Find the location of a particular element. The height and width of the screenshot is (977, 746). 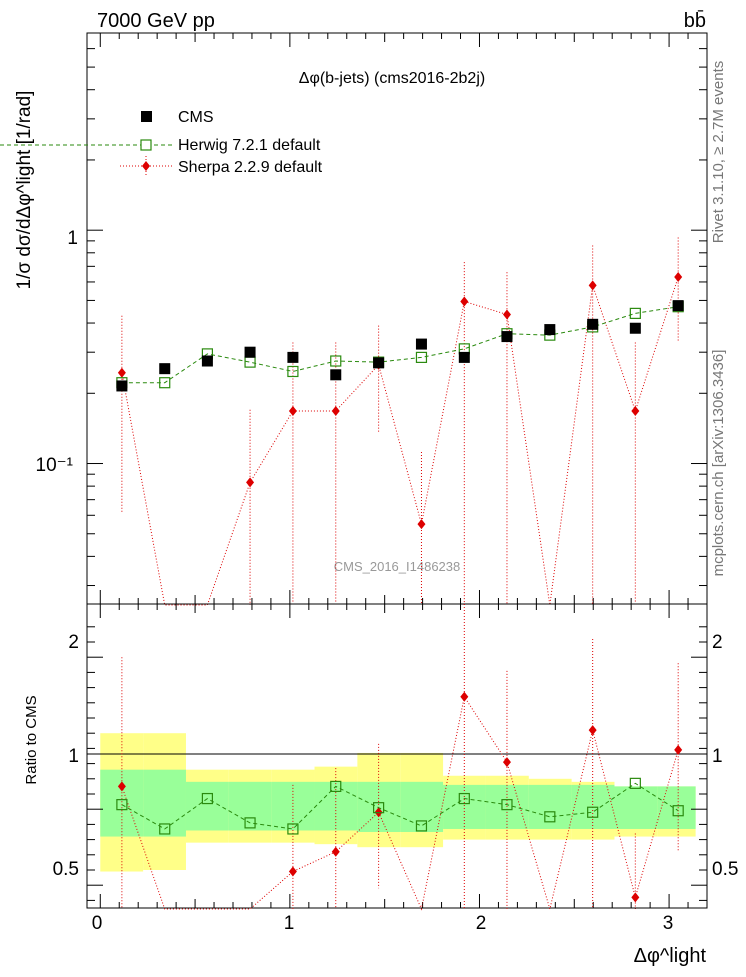

ratio-herwig-series is located at coordinates (400, 806).